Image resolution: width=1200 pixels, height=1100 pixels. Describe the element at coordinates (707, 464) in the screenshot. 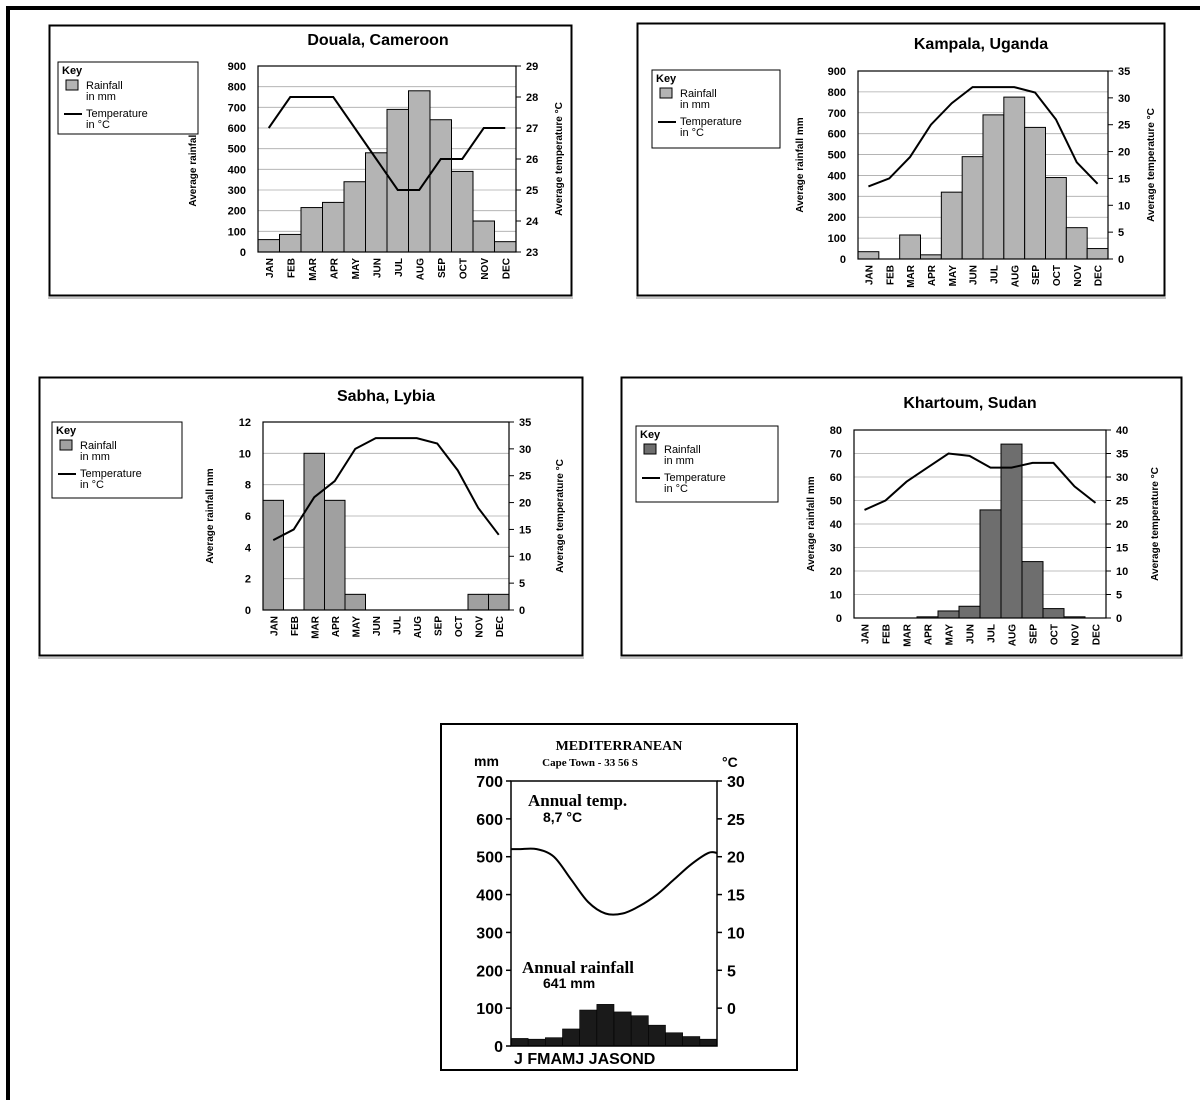

I see `key-box` at that location.